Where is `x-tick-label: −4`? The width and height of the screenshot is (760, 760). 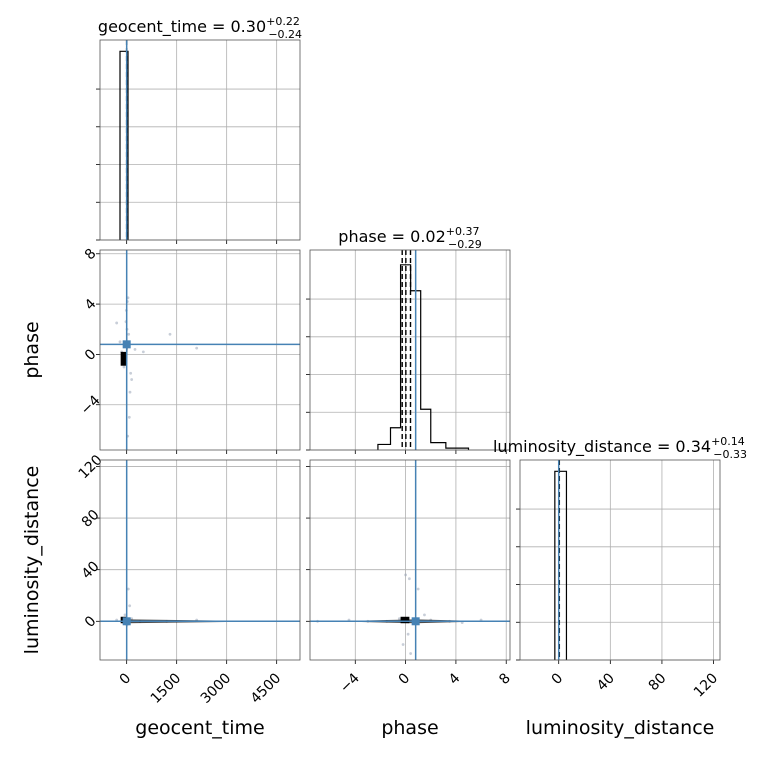
x-tick-label: −4 is located at coordinates (350, 683).